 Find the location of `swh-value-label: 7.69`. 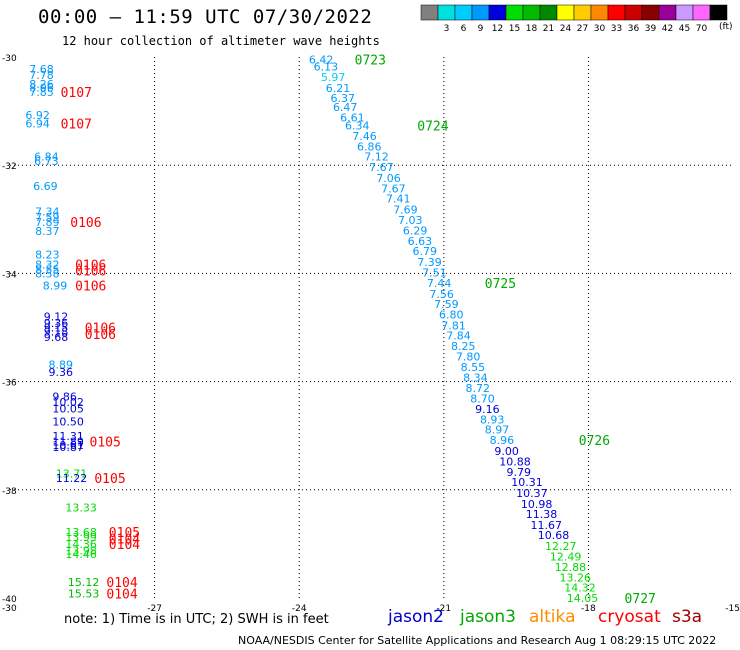

swh-value-label: 7.69 is located at coordinates (405, 210).